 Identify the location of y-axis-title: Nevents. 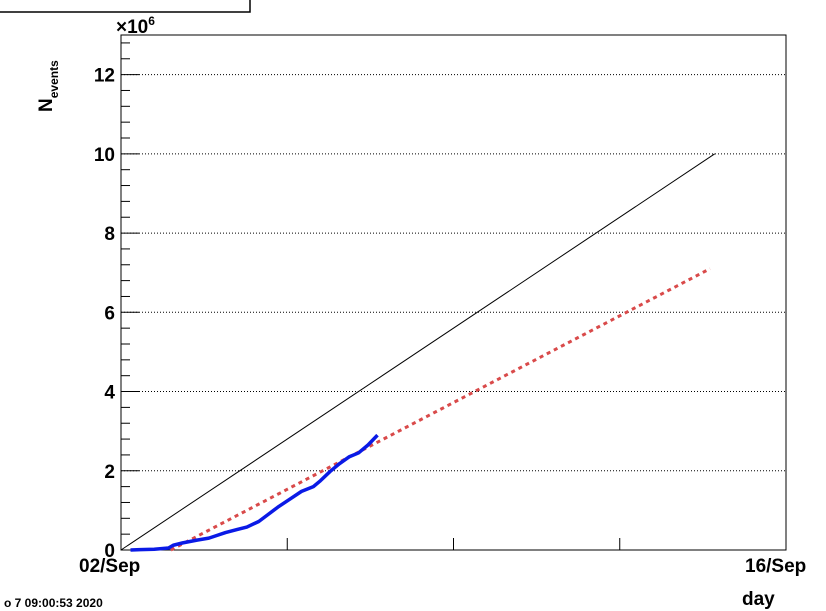
(48, 86).